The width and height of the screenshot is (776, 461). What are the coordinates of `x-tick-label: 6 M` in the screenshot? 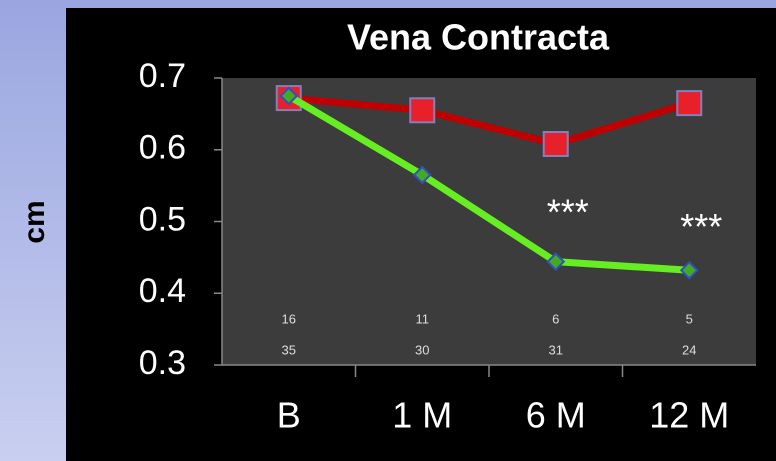 It's located at (556, 415).